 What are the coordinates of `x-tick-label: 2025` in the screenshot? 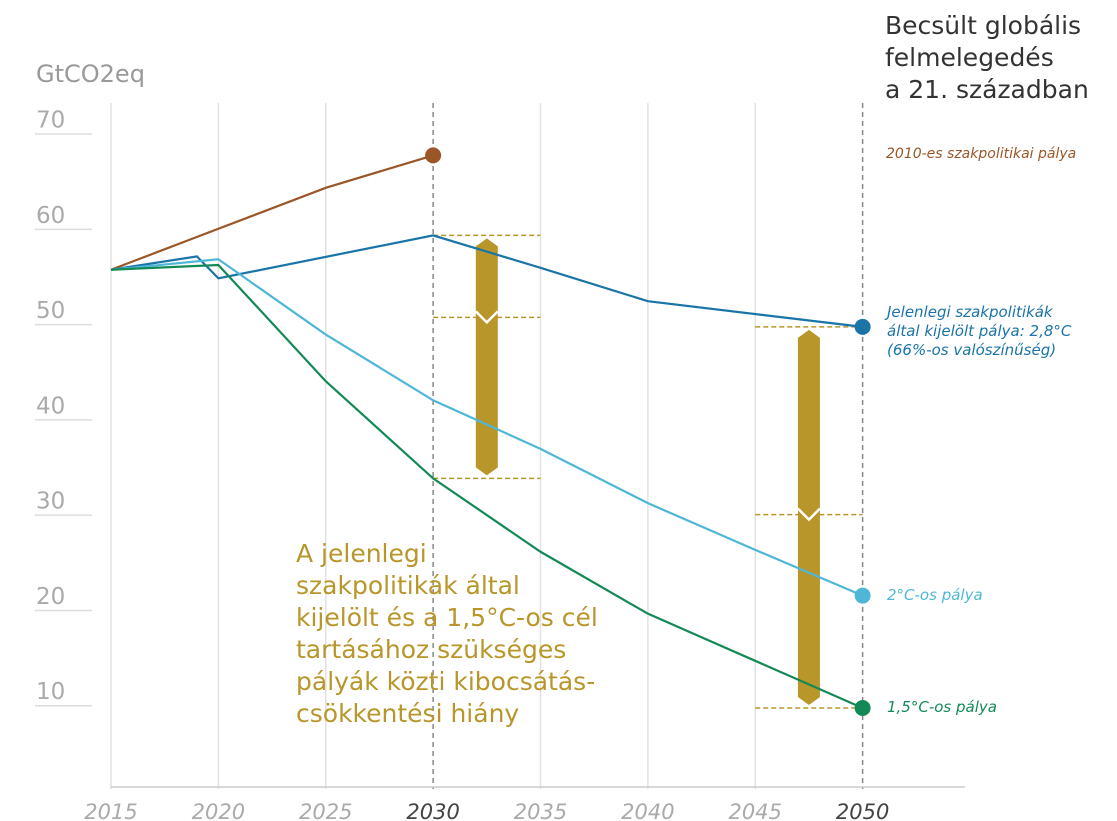 It's located at (325, 810).